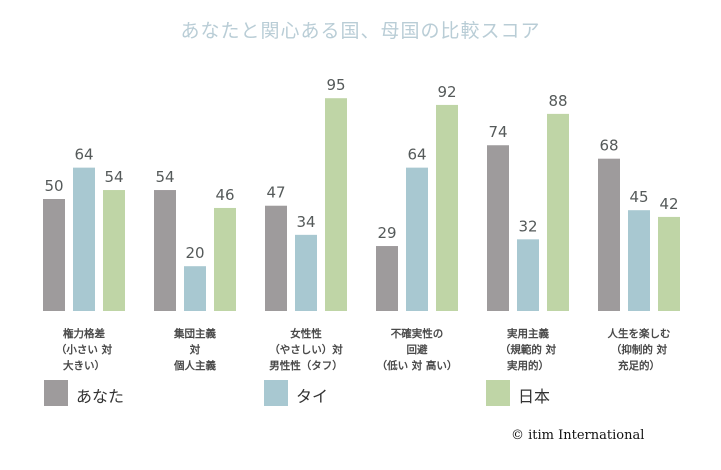 The image size is (721, 470). I want to click on category-label-line: 個人主義, so click(195, 366).